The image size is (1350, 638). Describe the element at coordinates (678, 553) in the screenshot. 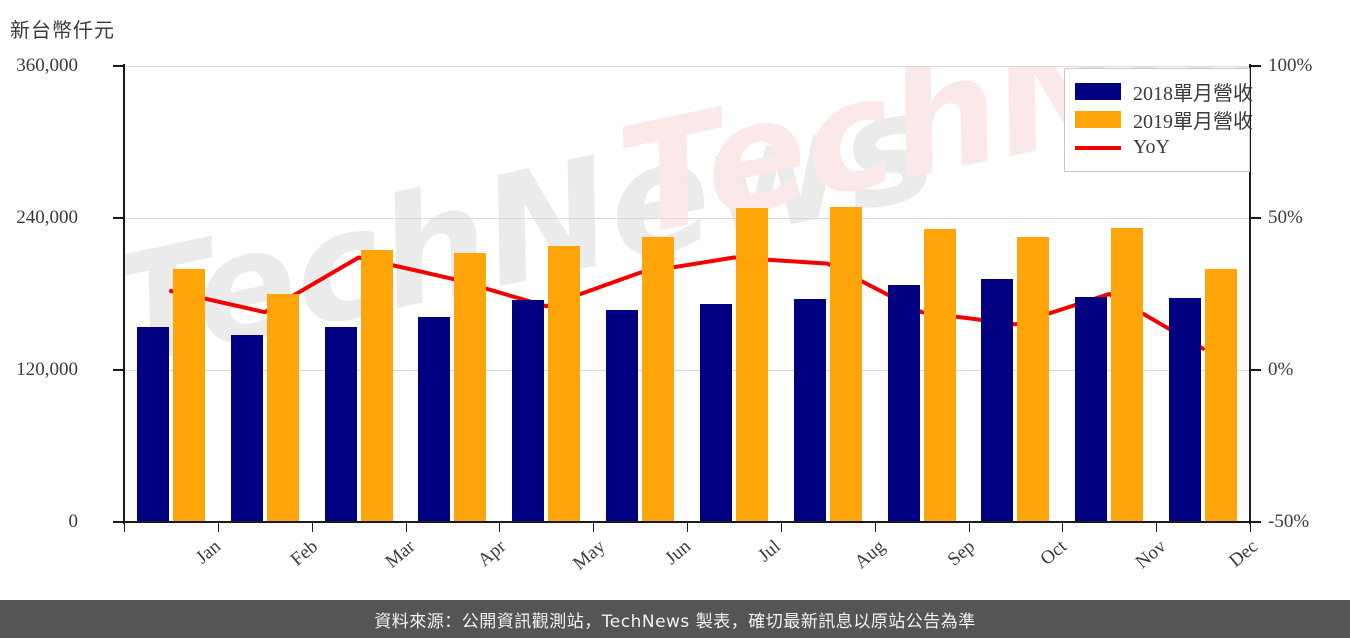

I see `x-axis-label-jun: Jun` at that location.